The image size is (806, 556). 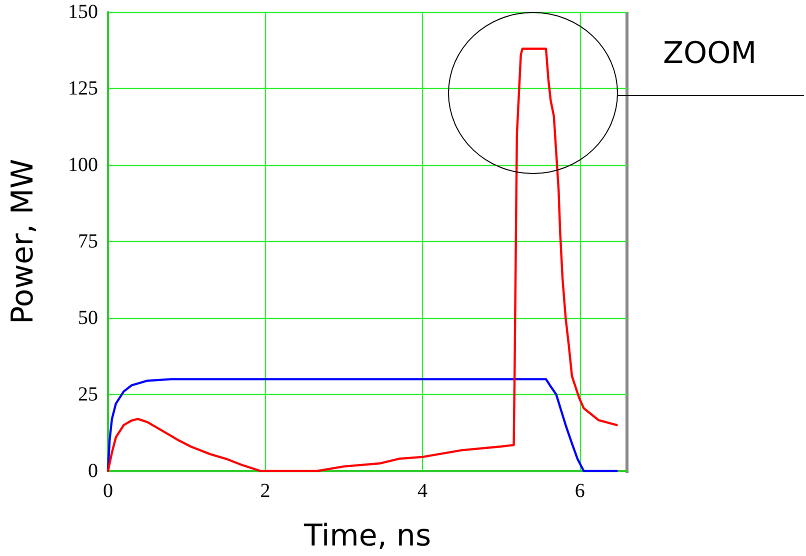 What do you see at coordinates (88, 395) in the screenshot?
I see `y-tick-label: 25` at bounding box center [88, 395].